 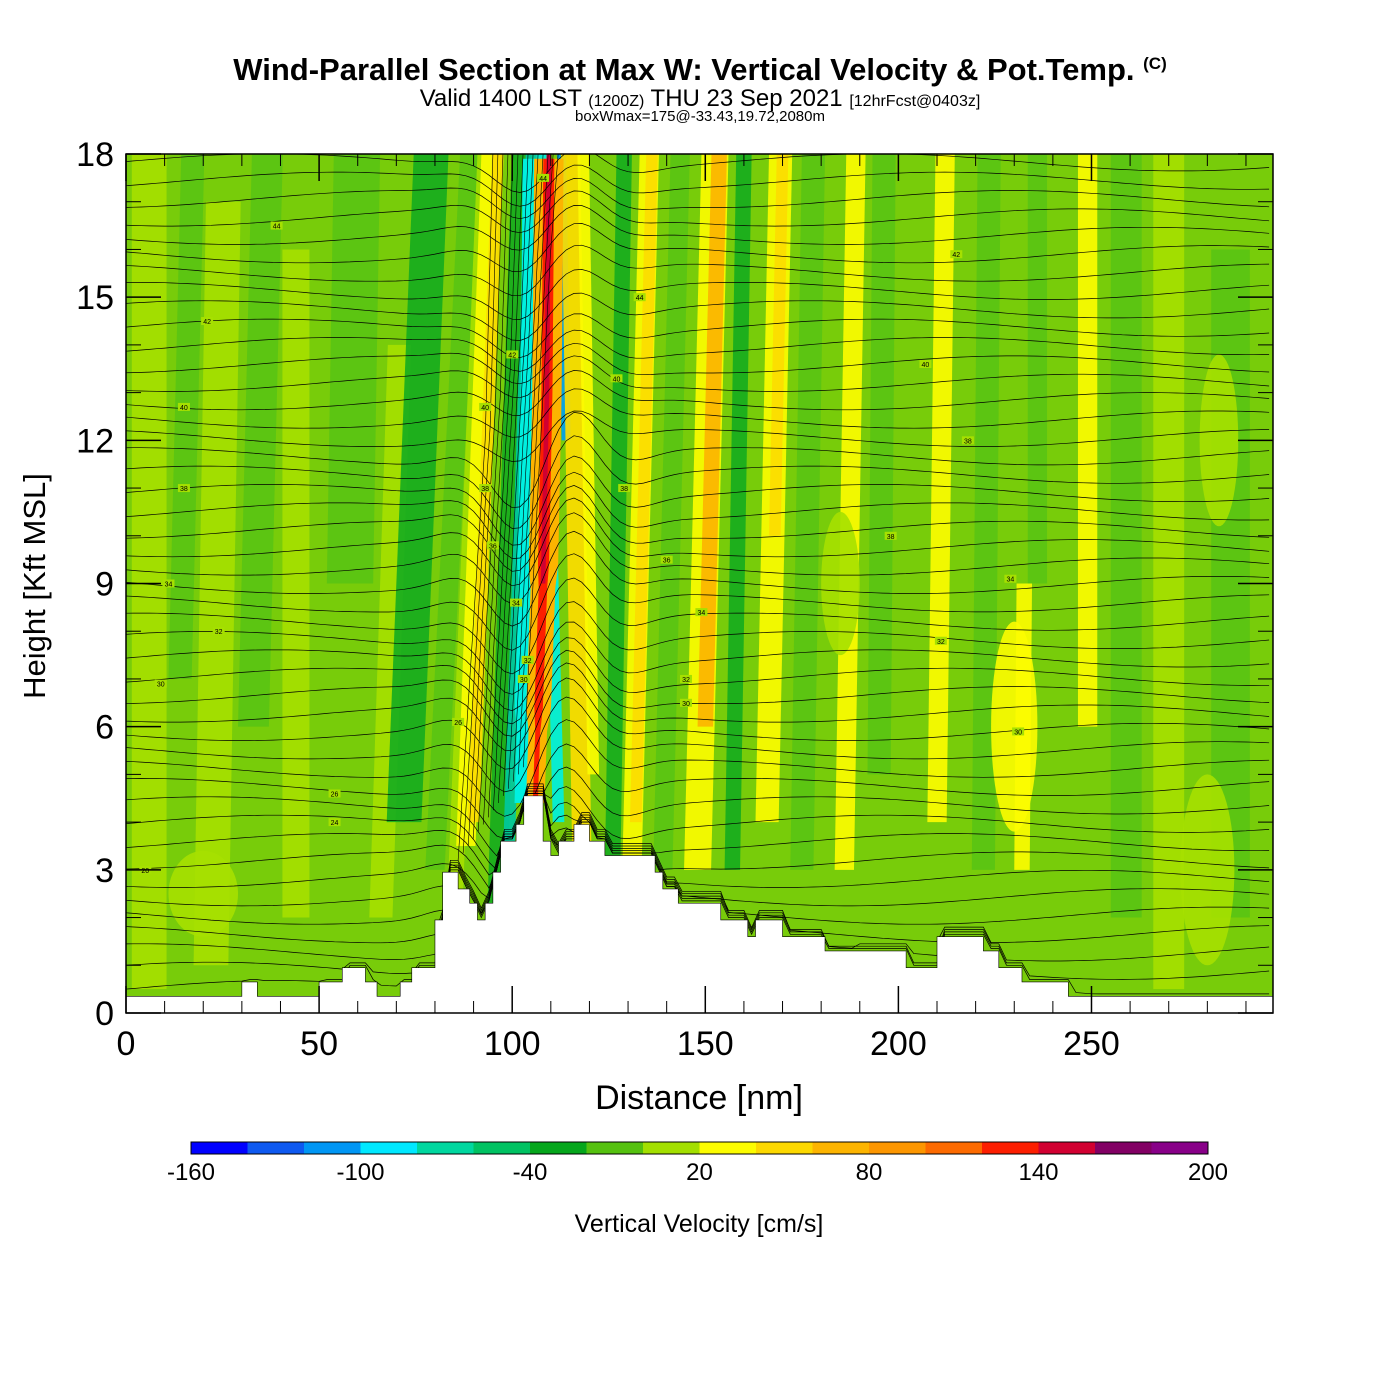 I want to click on y-axis-label: Height [Kft MSL], so click(x=34, y=586).